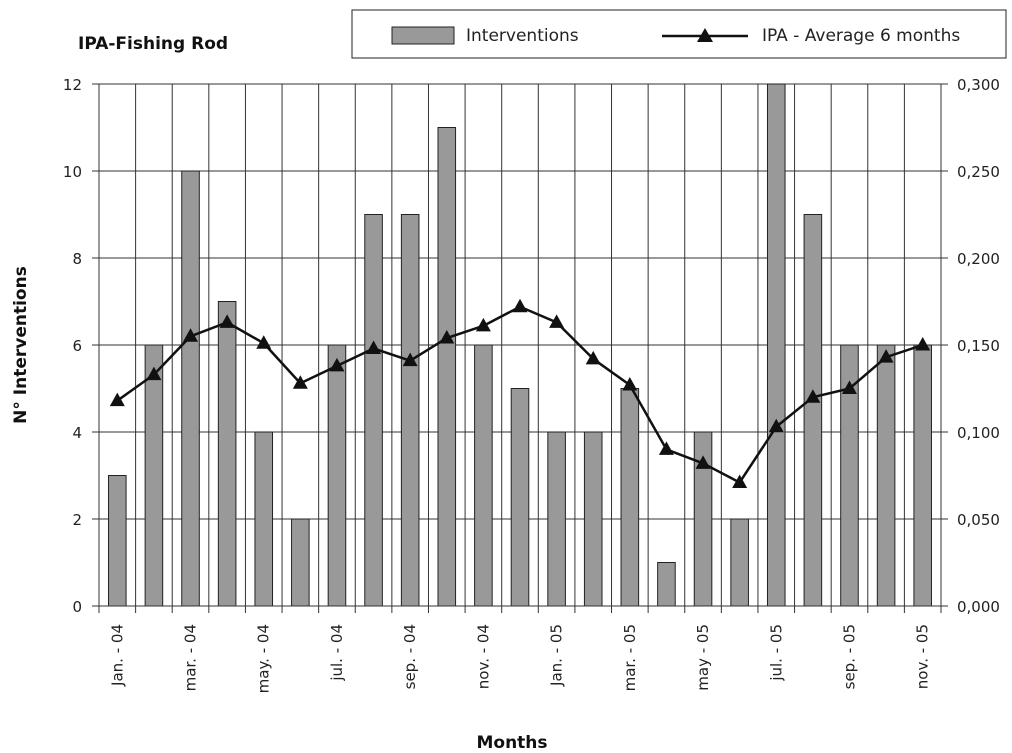 The width and height of the screenshot is (1012, 753). What do you see at coordinates (264, 658) in the screenshot?
I see `x-tick-label: may. - 04` at bounding box center [264, 658].